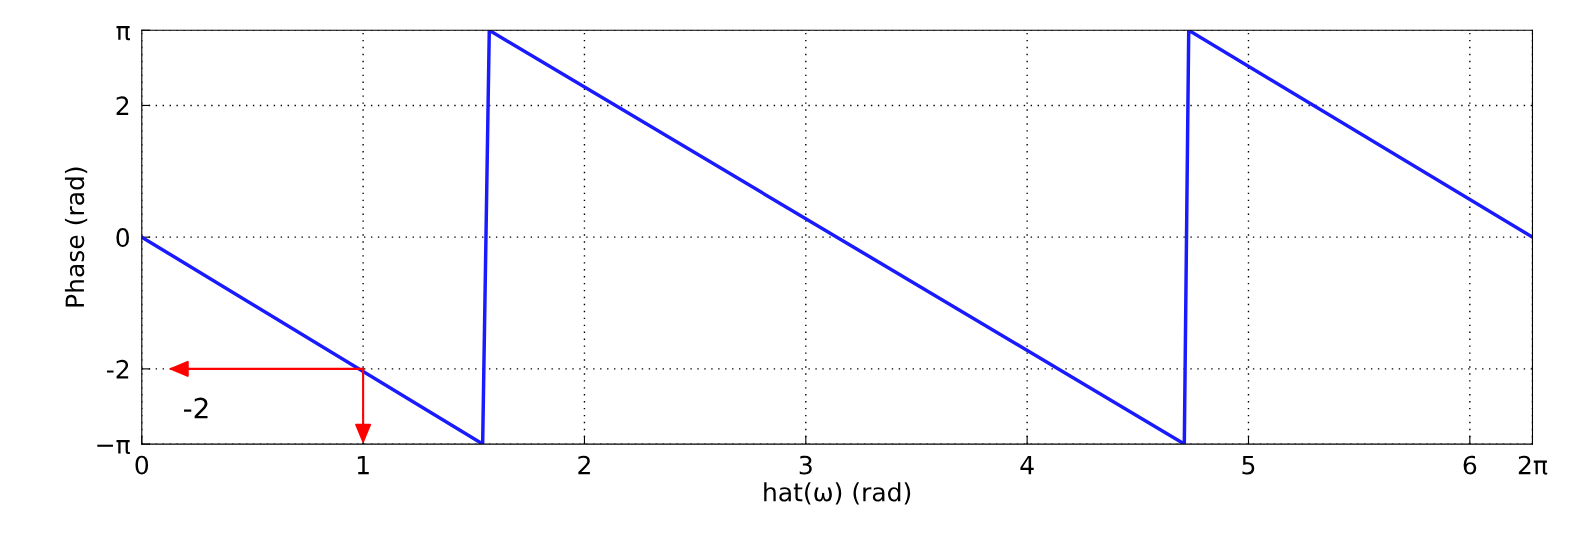 This screenshot has height=560, width=1593. I want to click on x-tick-label: 4, so click(1027, 465).